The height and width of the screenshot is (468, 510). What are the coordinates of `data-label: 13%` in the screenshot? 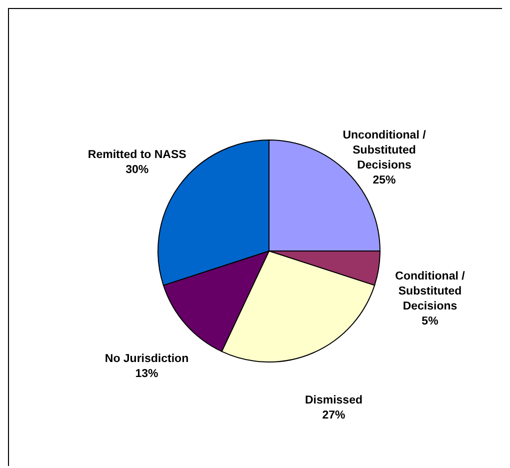 It's located at (146, 374).